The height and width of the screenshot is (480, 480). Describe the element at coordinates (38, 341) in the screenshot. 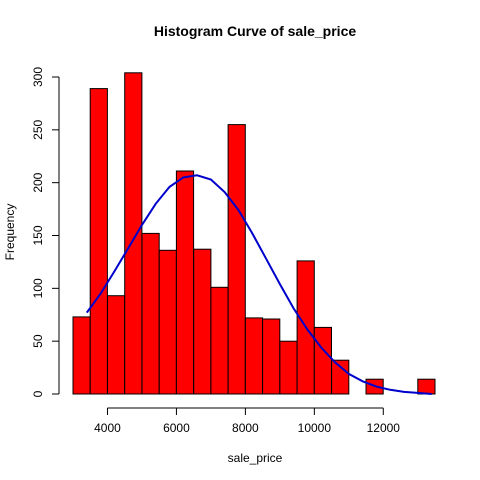

I see `y-tick-label: 50` at that location.